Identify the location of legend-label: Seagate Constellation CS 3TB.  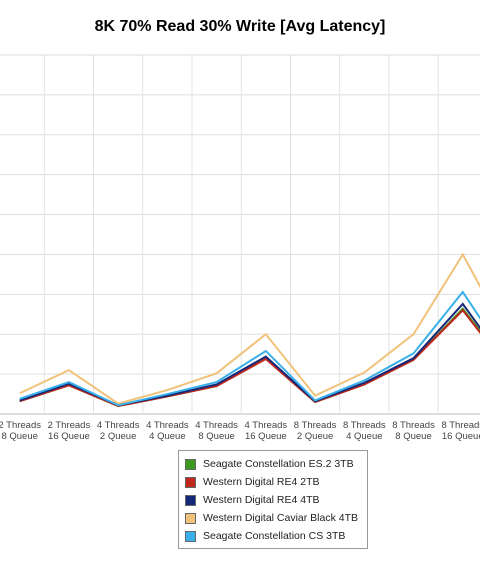
(274, 536).